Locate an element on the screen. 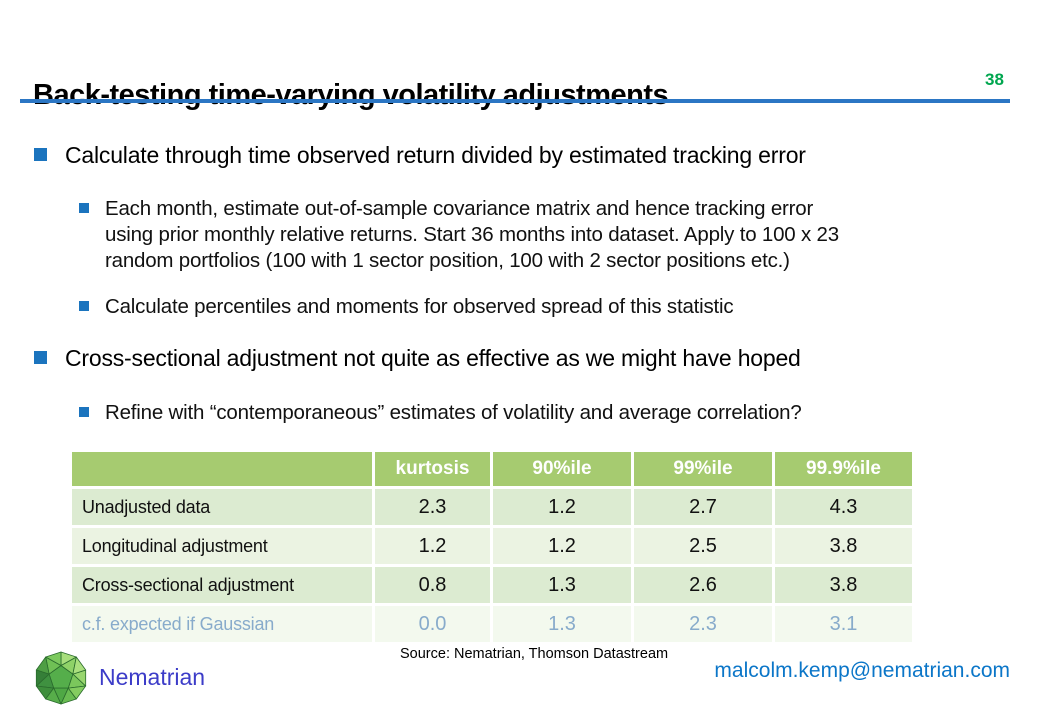 This screenshot has width=1040, height=720. table-cell: 3.1 is located at coordinates (843, 624).